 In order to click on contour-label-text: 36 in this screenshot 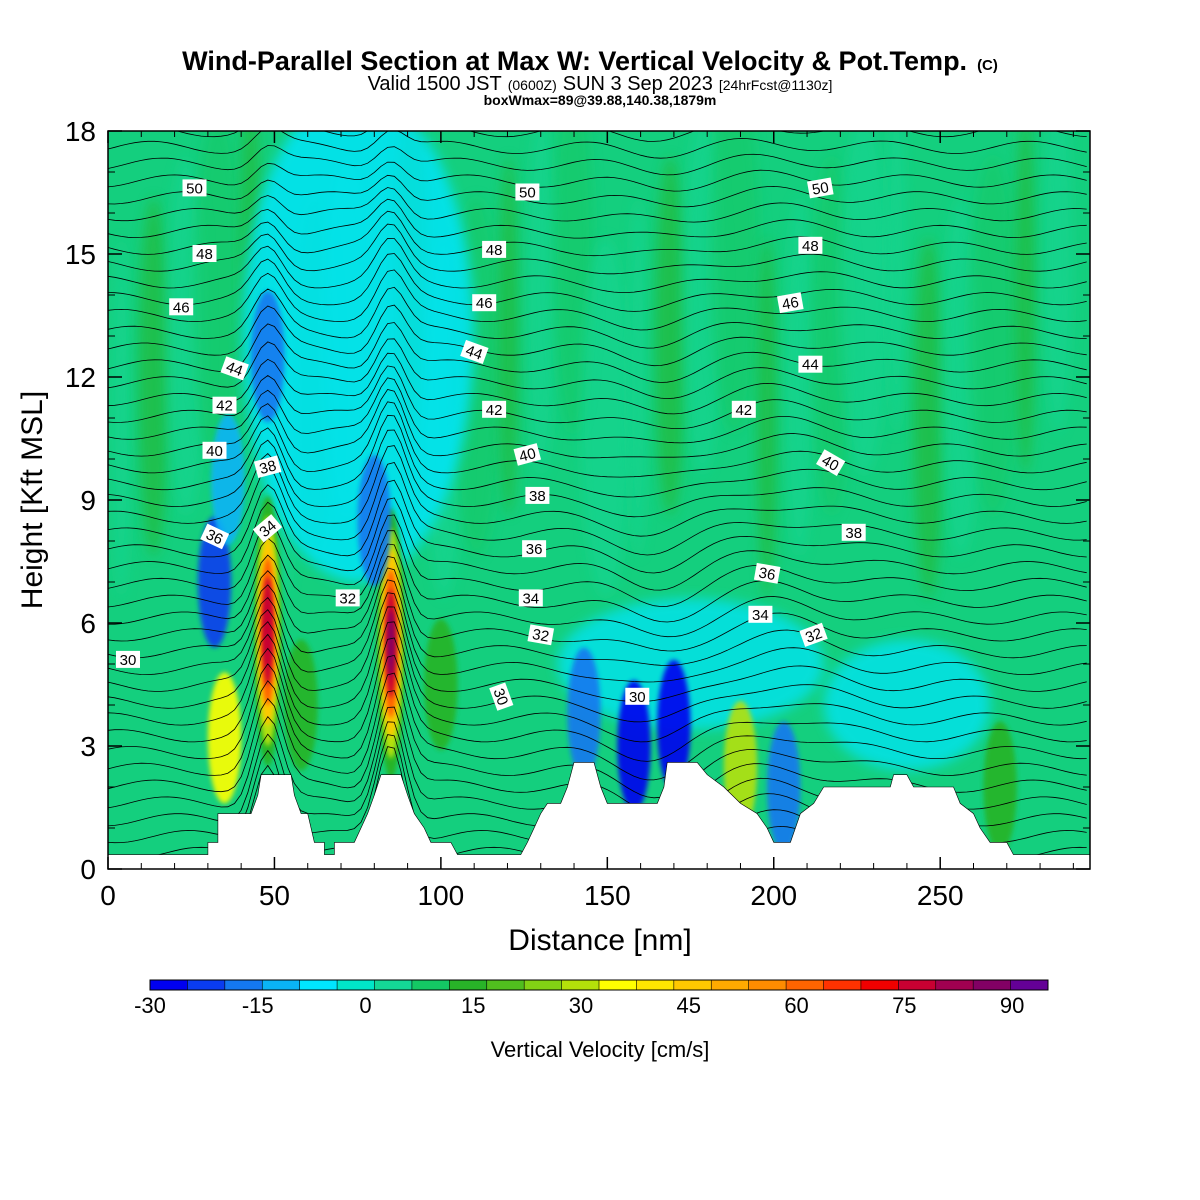, I will do `click(766, 574)`.